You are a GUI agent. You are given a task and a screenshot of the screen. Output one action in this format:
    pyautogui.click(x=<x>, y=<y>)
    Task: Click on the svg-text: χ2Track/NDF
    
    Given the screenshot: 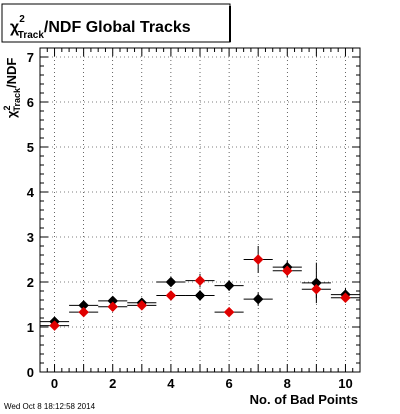 What is the action you would take?
    pyautogui.click(x=12, y=88)
    